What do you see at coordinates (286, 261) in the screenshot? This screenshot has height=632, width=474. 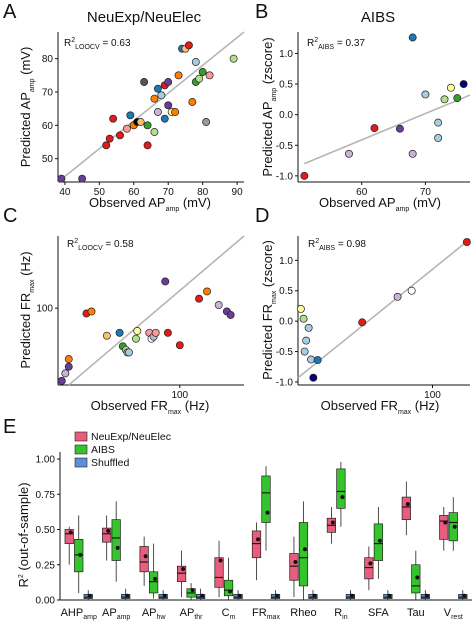 I see `panel-d-y-tick-label: 1.0` at bounding box center [286, 261].